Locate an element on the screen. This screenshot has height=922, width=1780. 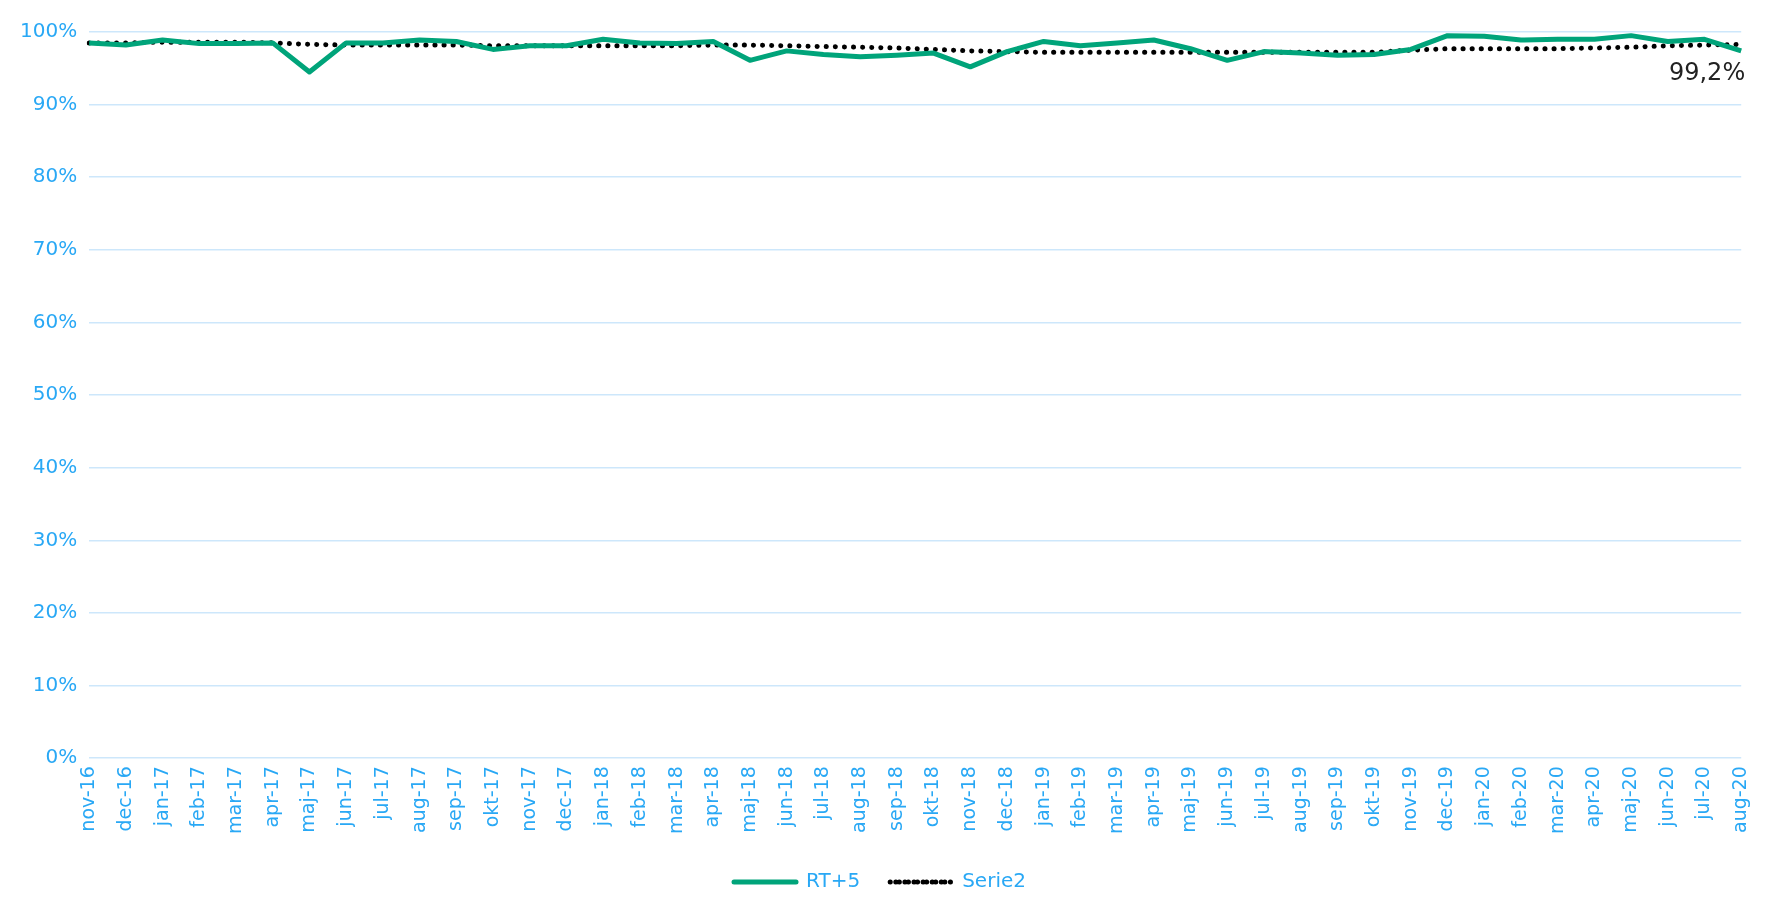
legend-label: RT+5 is located at coordinates (833, 880).